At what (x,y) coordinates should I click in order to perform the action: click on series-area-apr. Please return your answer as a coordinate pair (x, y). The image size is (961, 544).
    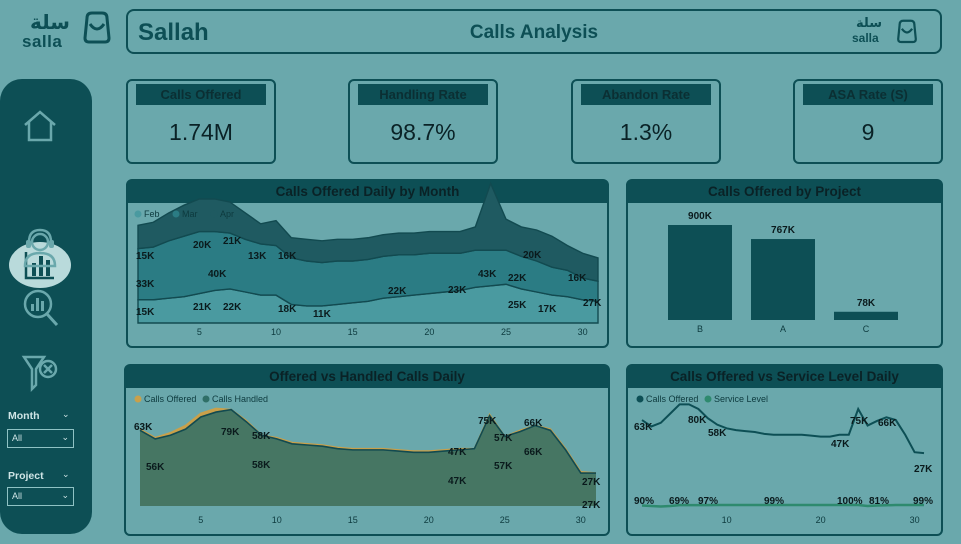
    Looking at the image, I should click on (368, 232).